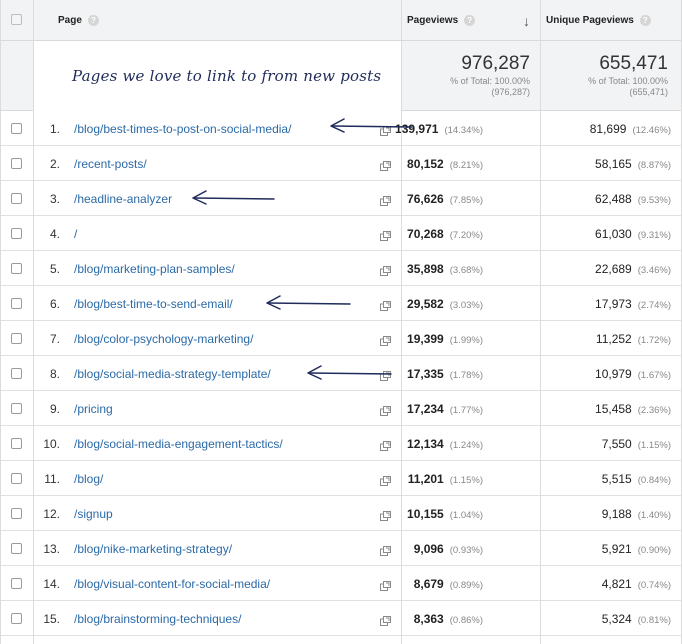 The height and width of the screenshot is (644, 682). I want to click on annotation-note: Pages we love to link to from new posts, so click(227, 76).